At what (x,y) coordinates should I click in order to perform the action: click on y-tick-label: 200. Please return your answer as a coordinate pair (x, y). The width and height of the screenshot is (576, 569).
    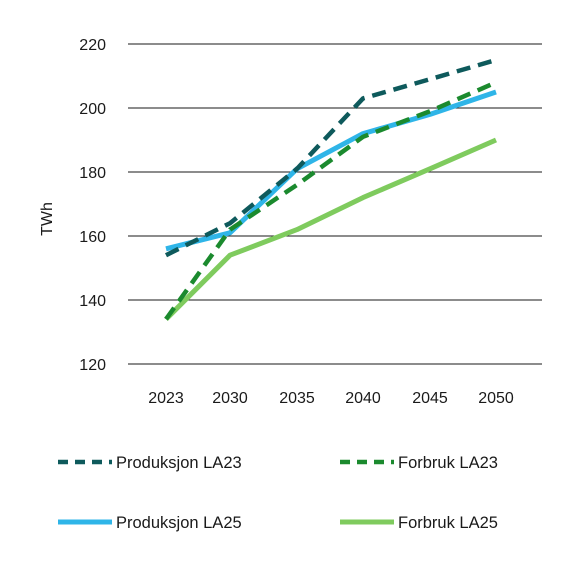
    Looking at the image, I should click on (92, 109).